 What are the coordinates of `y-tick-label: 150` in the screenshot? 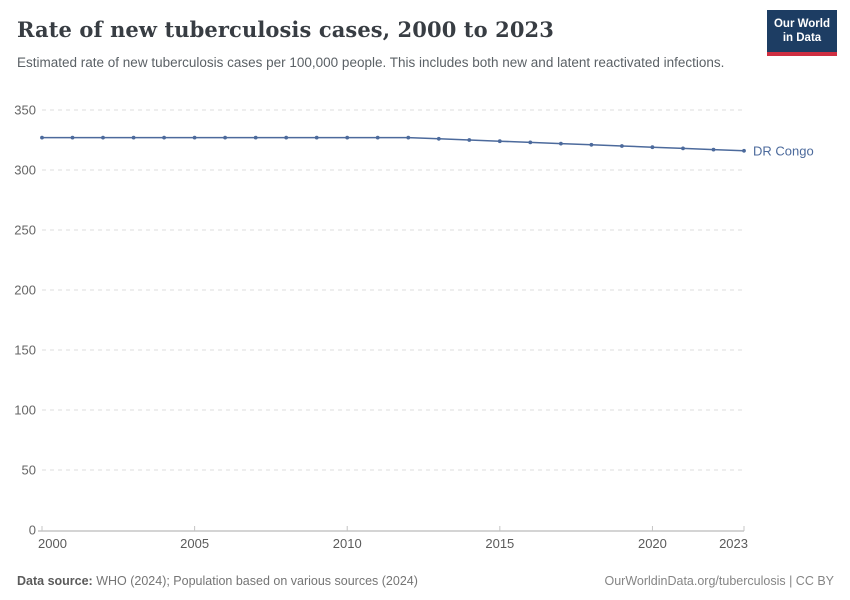 It's located at (25, 350).